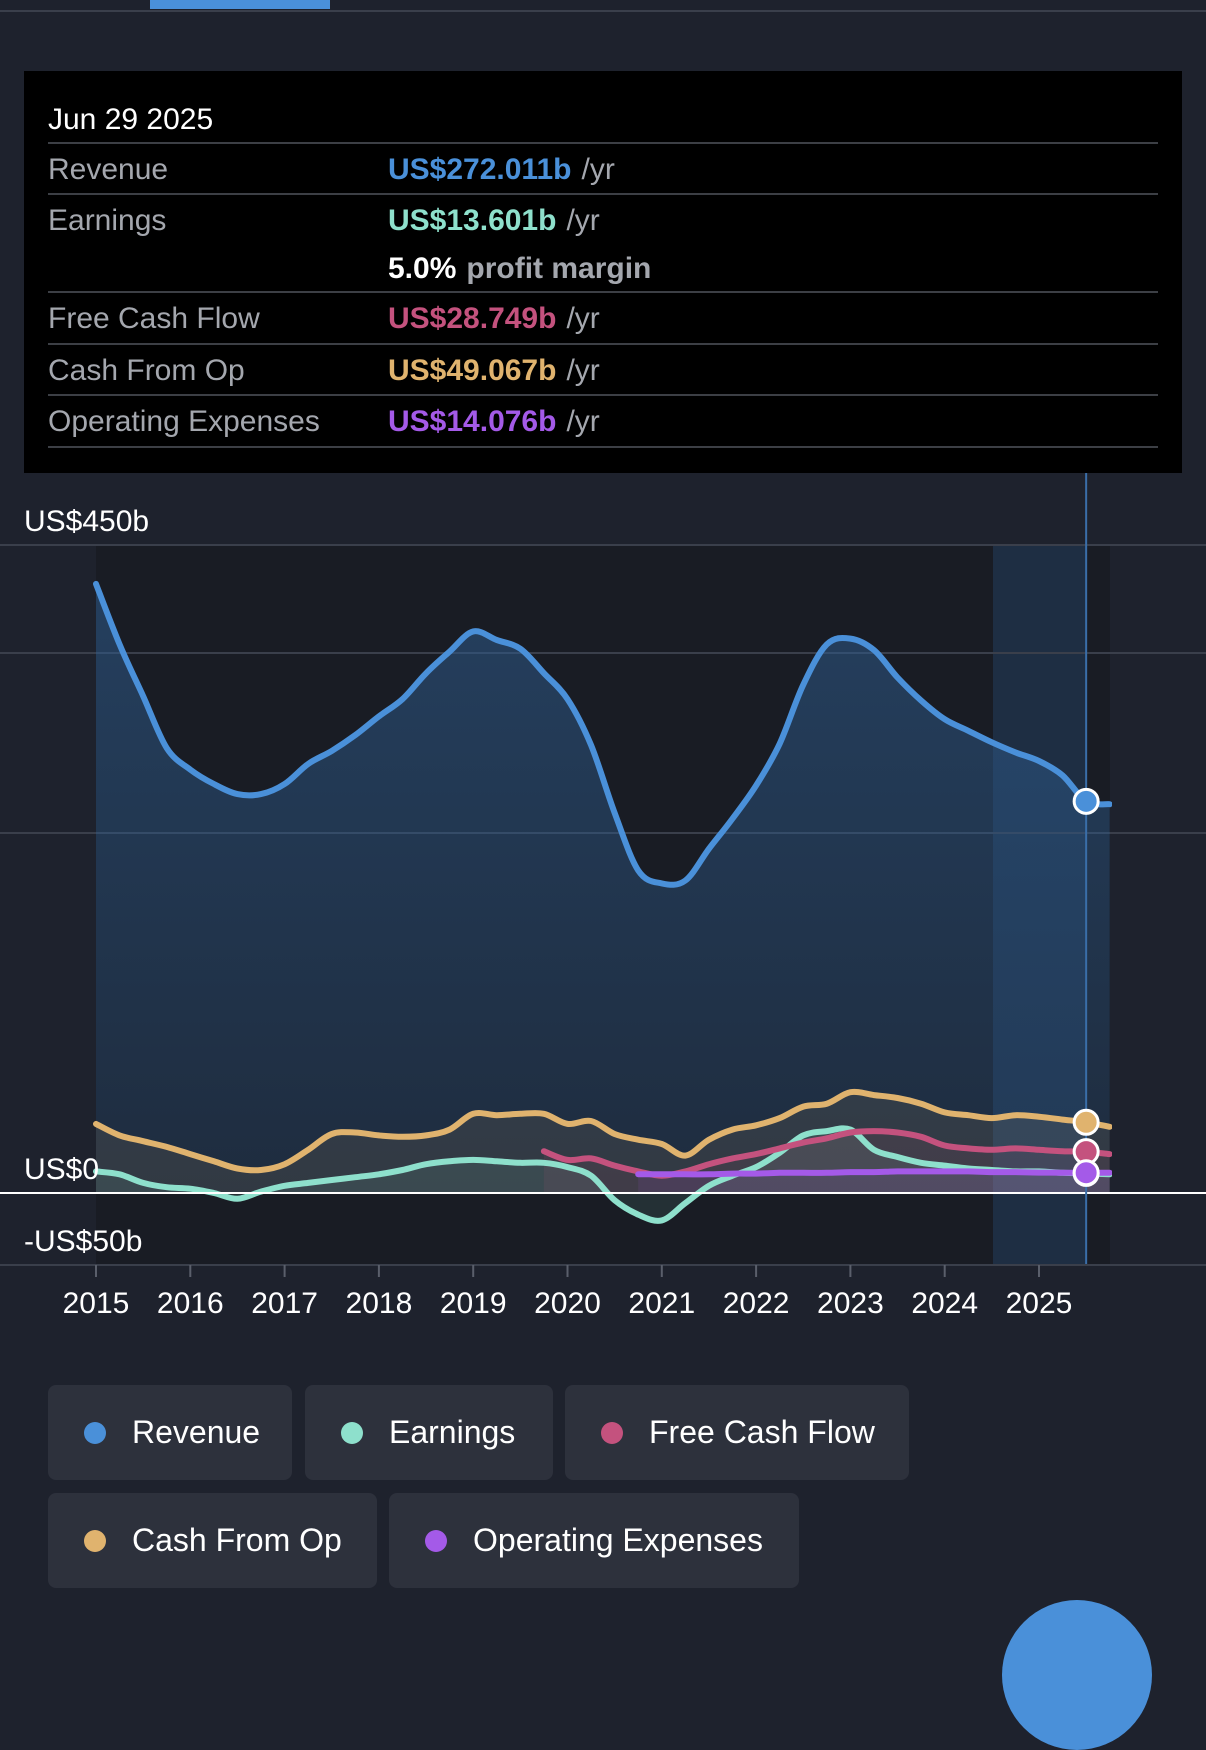 This screenshot has width=1206, height=1750. I want to click on operating-expenses-line, so click(873, 1173).